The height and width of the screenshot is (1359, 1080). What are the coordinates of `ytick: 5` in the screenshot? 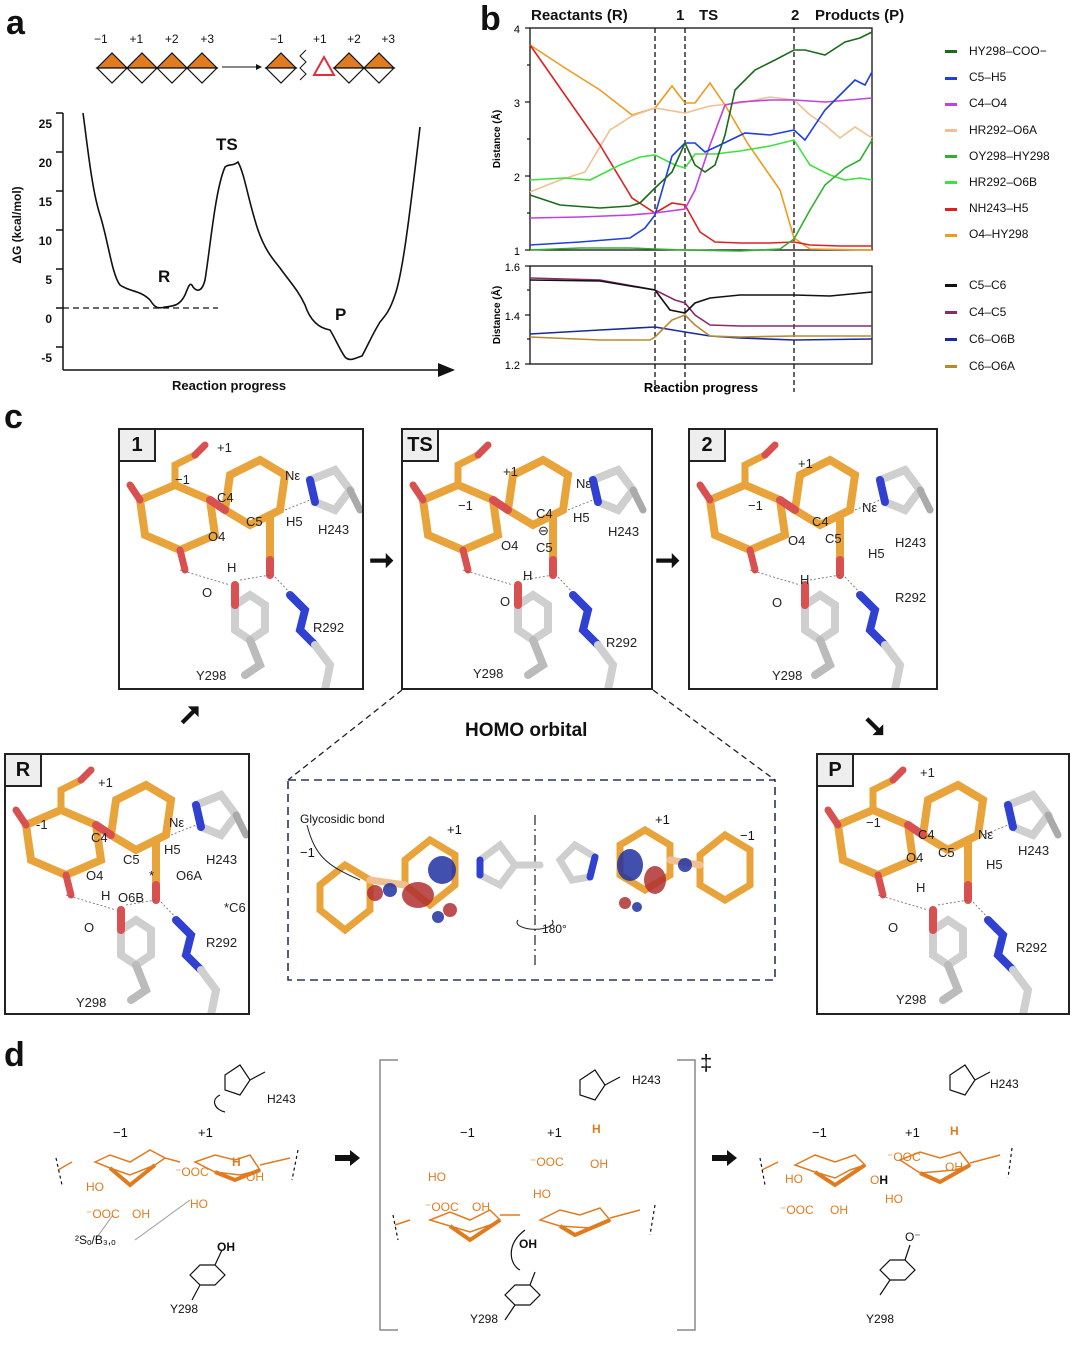 It's located at (48, 280).